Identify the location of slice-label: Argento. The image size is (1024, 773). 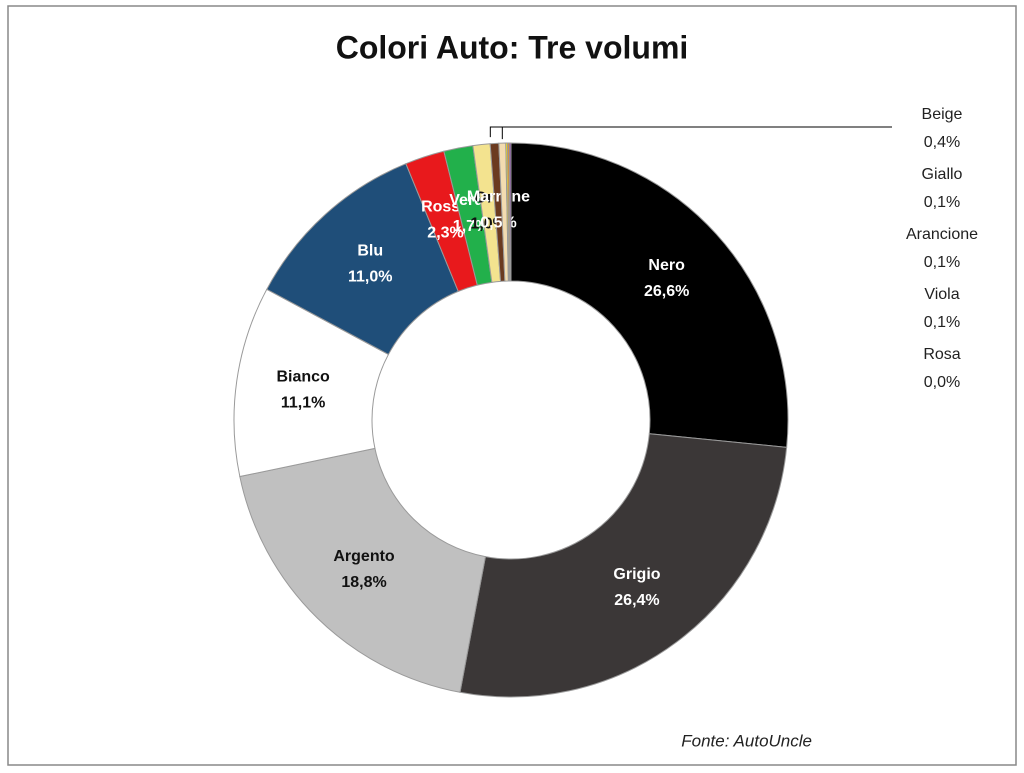
(364, 556).